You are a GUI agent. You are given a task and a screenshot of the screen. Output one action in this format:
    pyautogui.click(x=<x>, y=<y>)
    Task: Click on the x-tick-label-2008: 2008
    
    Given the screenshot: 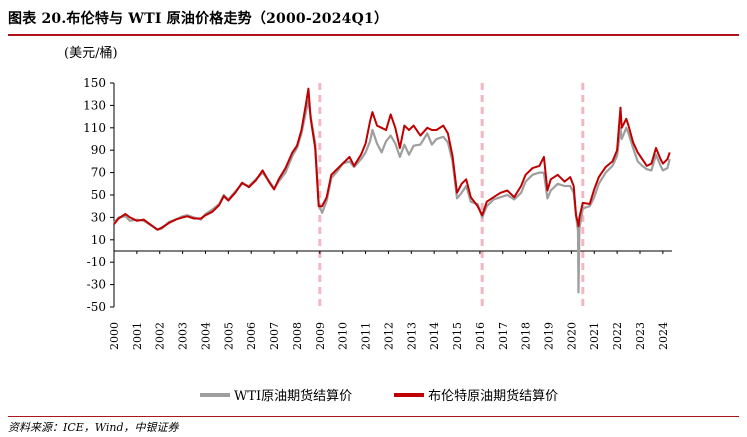 What is the action you would take?
    pyautogui.click(x=297, y=336)
    